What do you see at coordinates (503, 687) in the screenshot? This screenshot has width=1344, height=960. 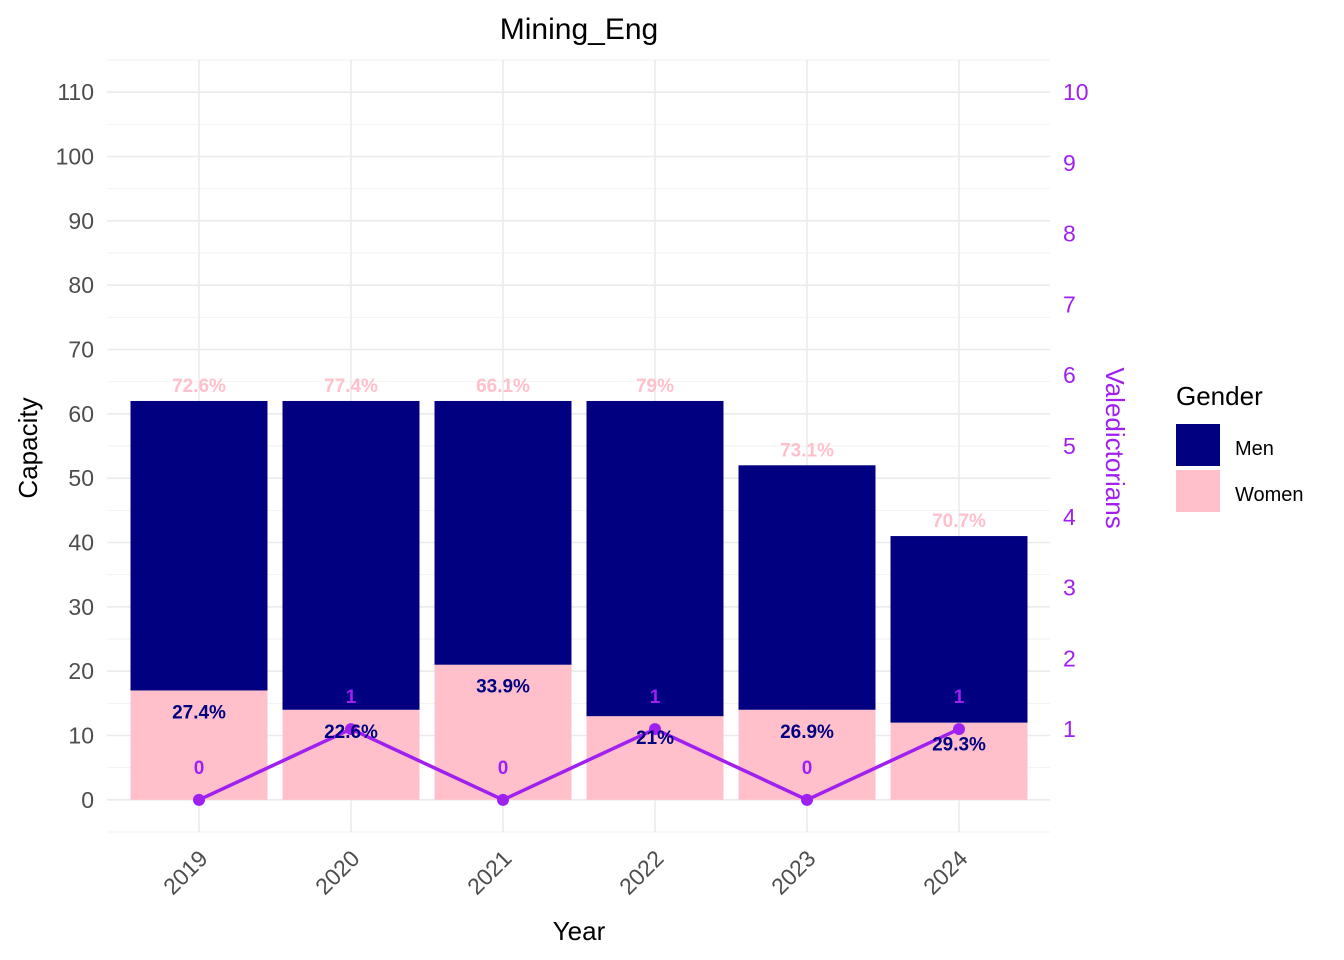 I see `women-percent-label: 33.9%` at bounding box center [503, 687].